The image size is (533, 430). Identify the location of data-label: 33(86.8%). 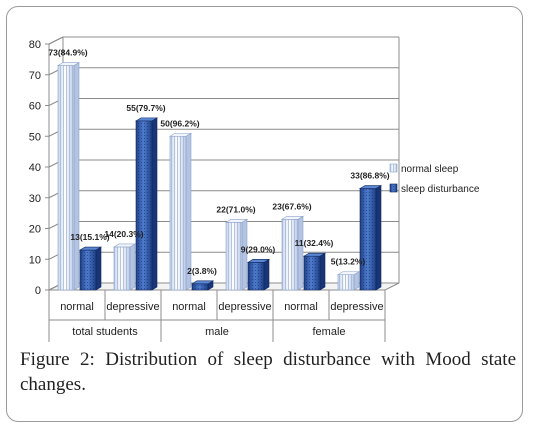
(369, 176).